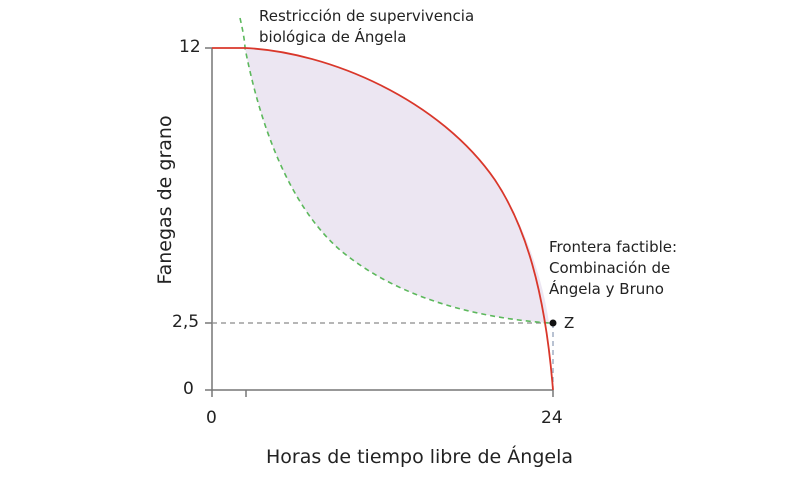  I want to click on y-tick-label-12: 12, so click(190, 47).